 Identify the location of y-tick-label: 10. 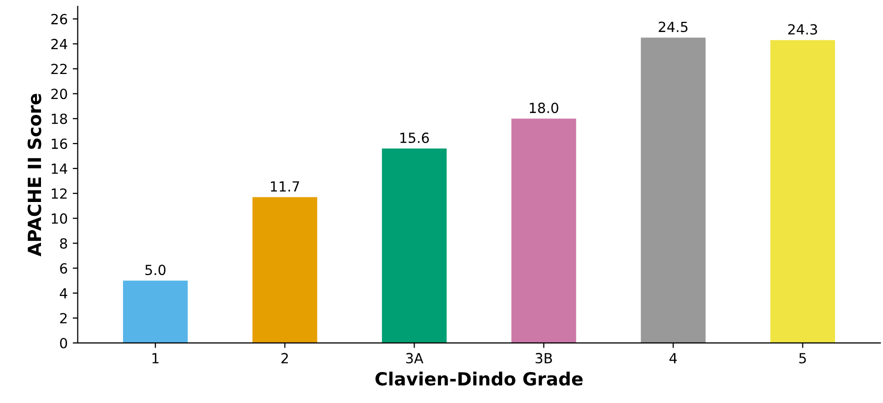
(60, 218).